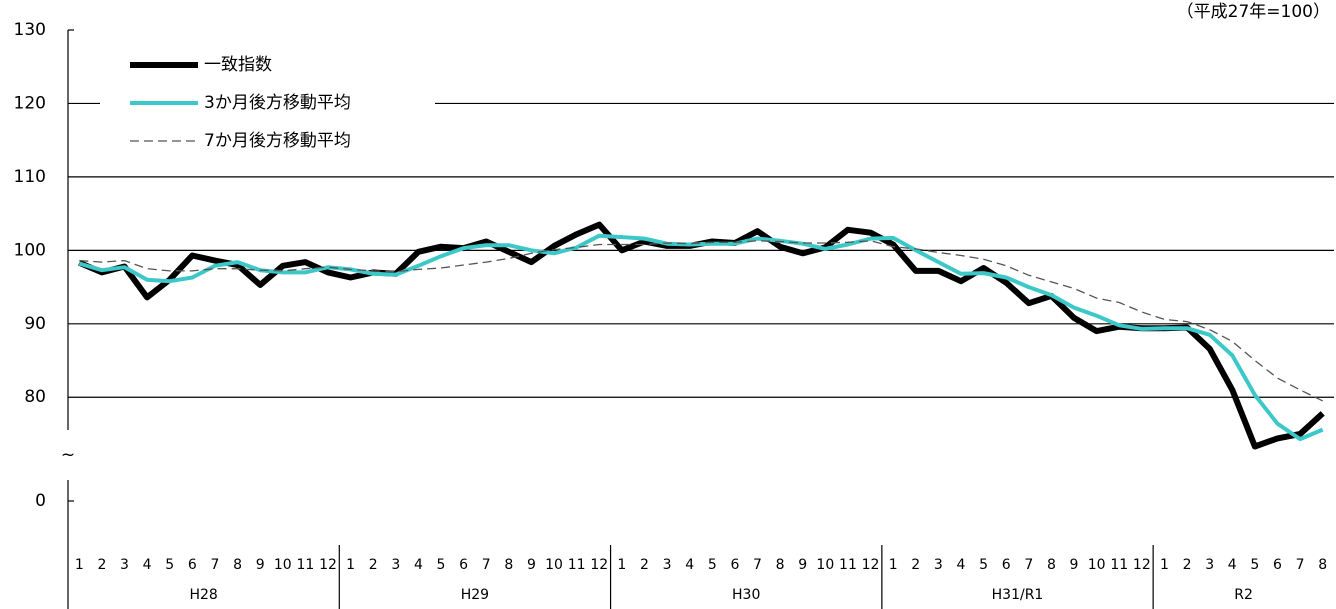 The width and height of the screenshot is (1336, 609). What do you see at coordinates (475, 595) in the screenshot?
I see `x-group-label: H29` at bounding box center [475, 595].